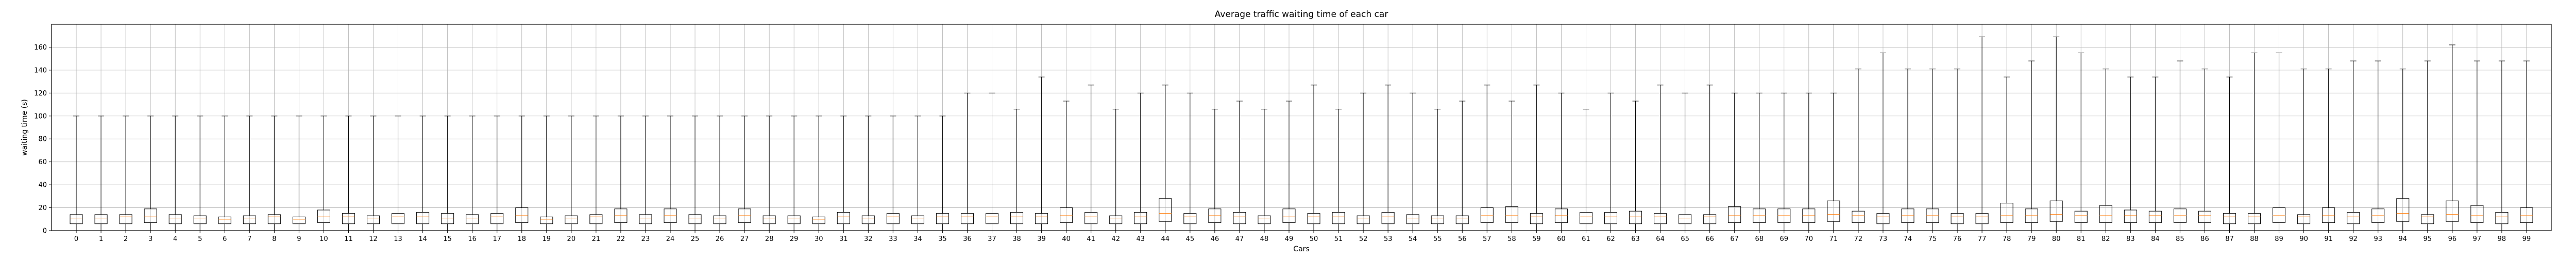  What do you see at coordinates (2106, 239) in the screenshot?
I see `x-tick-label: 82` at bounding box center [2106, 239].